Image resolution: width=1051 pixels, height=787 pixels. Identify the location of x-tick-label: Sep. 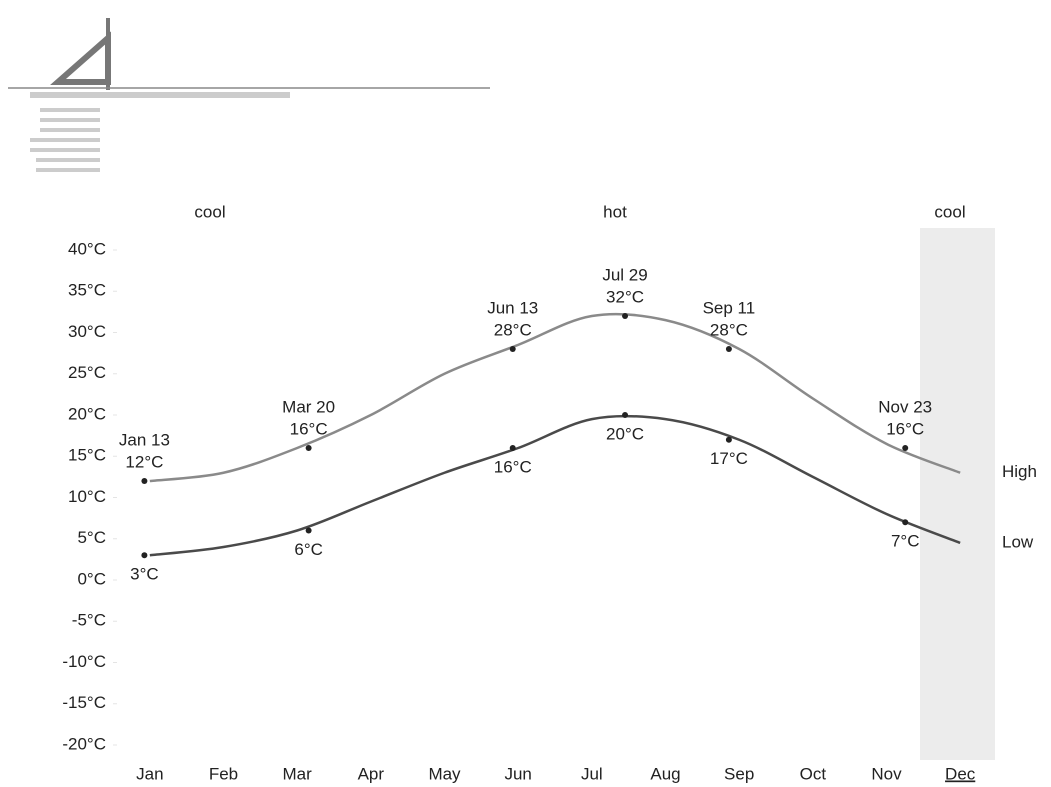
(739, 773).